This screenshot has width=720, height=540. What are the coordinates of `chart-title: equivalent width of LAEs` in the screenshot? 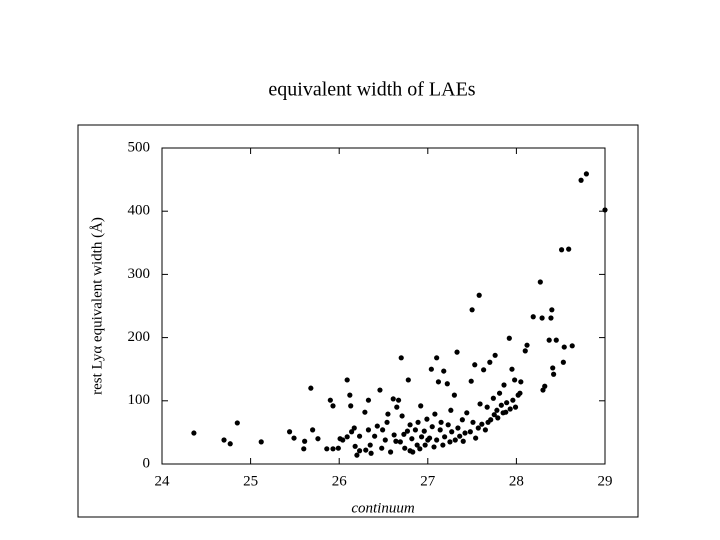 It's located at (371, 90).